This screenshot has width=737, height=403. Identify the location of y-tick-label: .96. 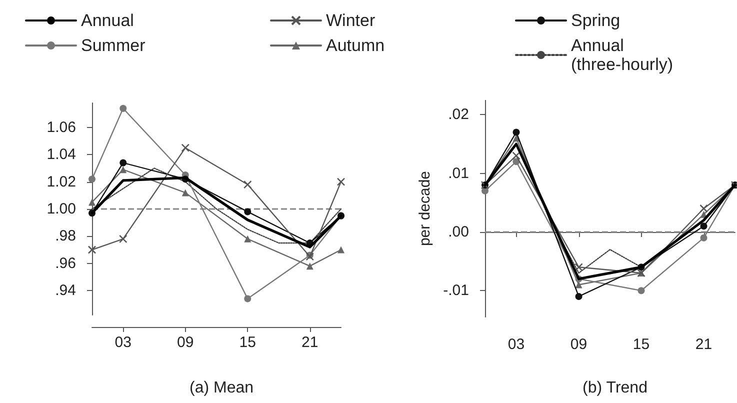
(65, 263).